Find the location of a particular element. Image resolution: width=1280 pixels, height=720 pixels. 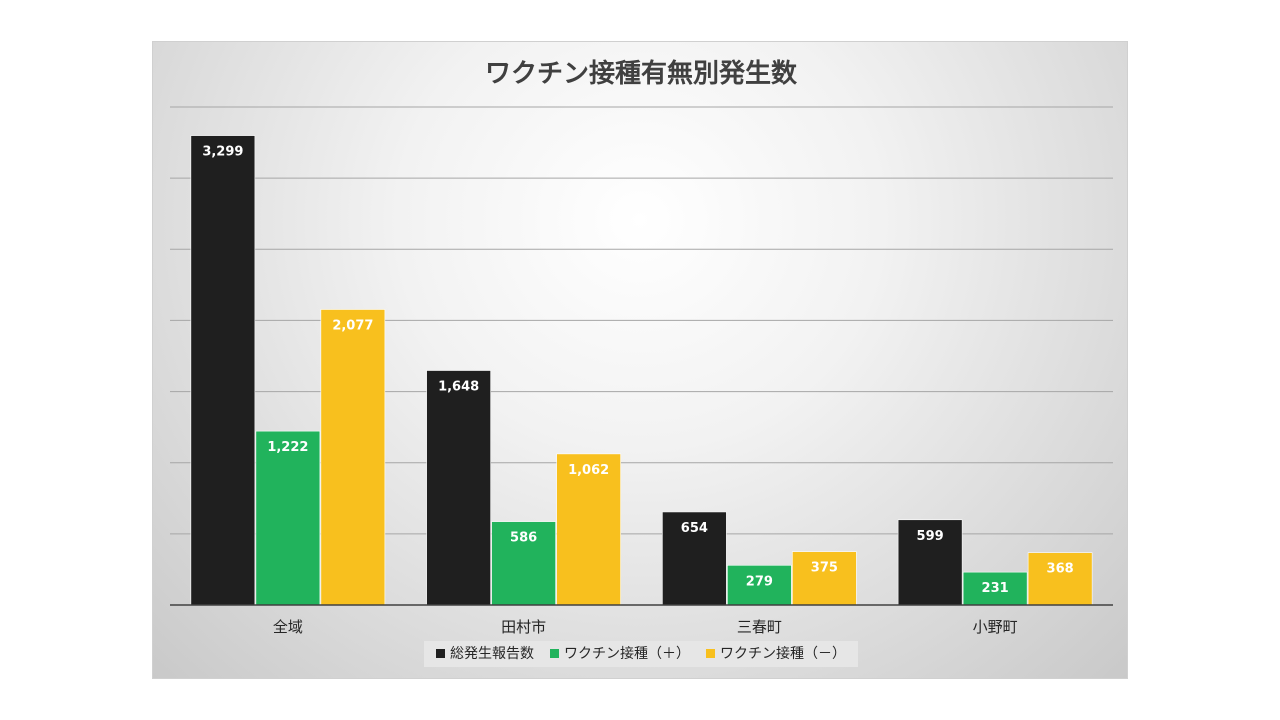

legend-item: 総発生報告数 is located at coordinates (485, 654).